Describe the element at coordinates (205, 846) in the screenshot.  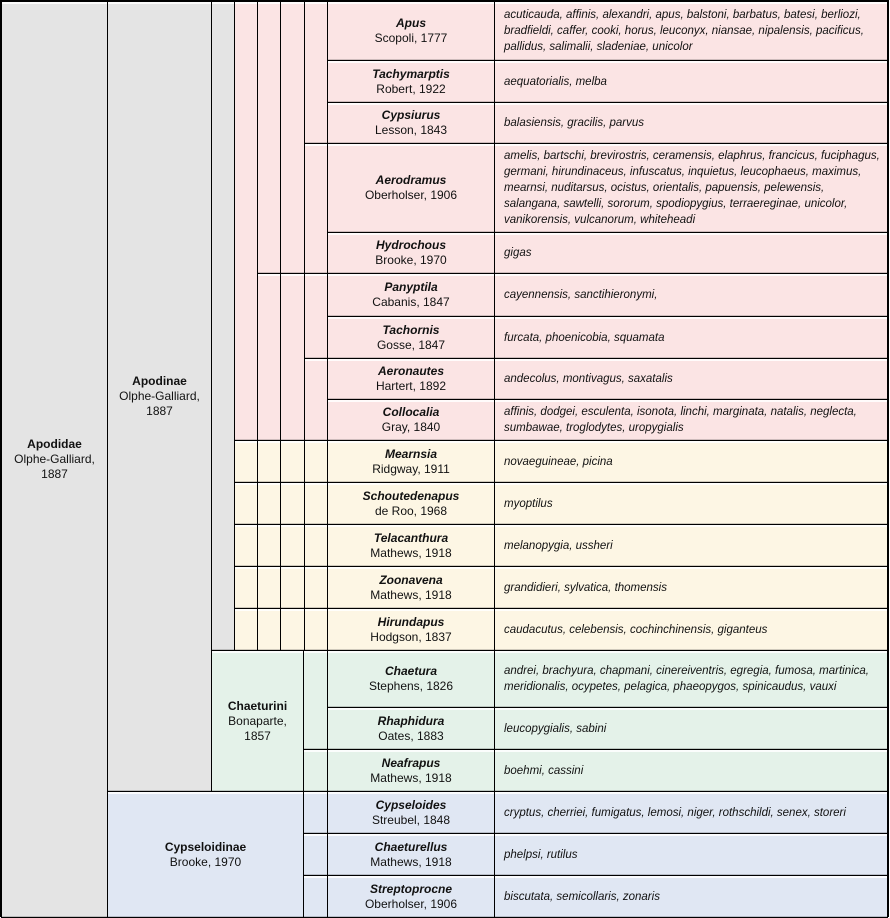
I see `subfamily-name: Cypseloidinae` at that location.